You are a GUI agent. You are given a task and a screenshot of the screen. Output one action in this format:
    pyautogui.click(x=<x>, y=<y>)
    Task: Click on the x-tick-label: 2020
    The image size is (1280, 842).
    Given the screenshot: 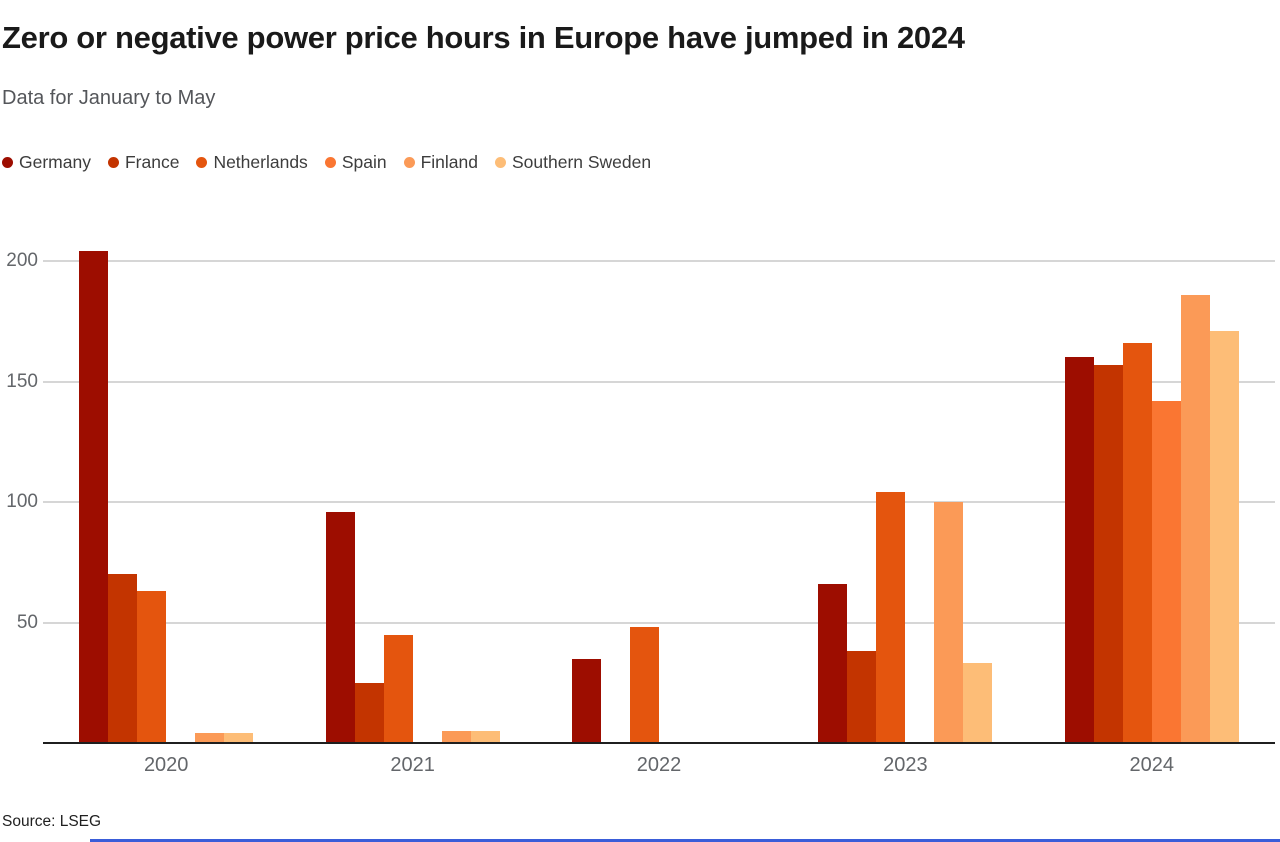 What is the action you would take?
    pyautogui.click(x=166, y=765)
    